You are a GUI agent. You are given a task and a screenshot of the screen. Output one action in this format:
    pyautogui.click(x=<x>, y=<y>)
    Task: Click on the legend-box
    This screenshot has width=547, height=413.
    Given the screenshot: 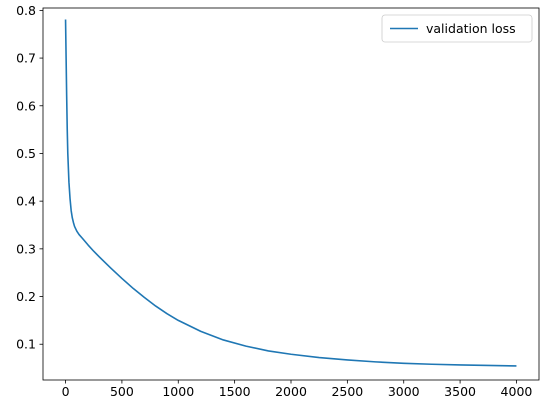 What is the action you would take?
    pyautogui.click(x=457, y=28)
    